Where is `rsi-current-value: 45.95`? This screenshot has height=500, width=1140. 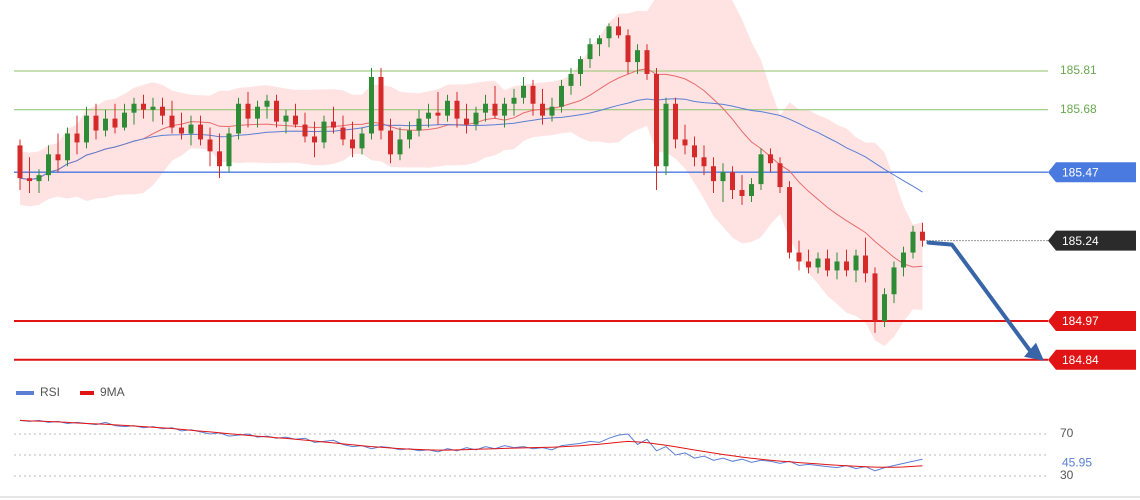
rsi-current-value: 45.95 is located at coordinates (1077, 463).